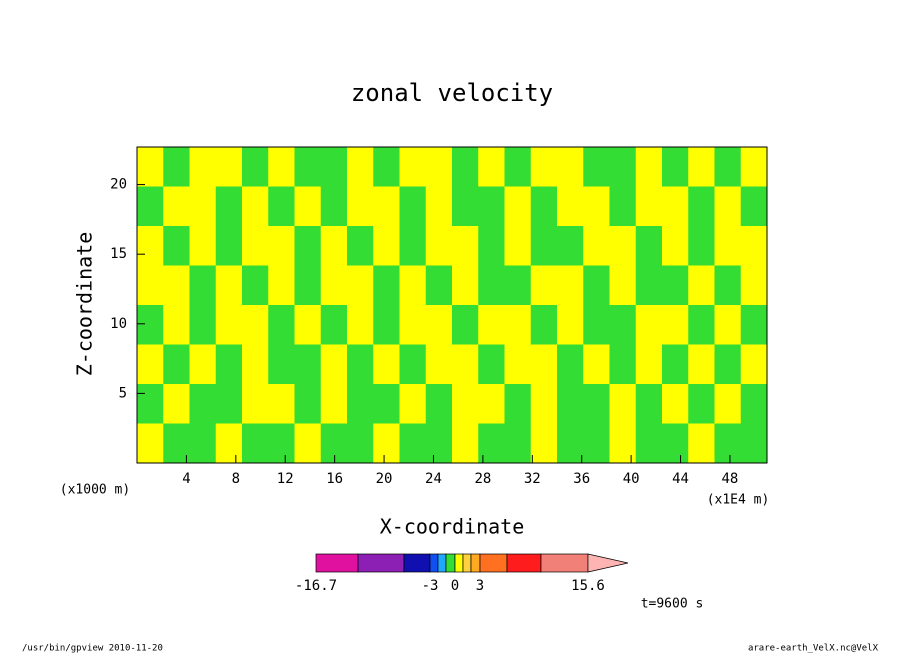 This screenshot has height=654, width=904. Describe the element at coordinates (631, 479) in the screenshot. I see `x-tick-label: 40` at that location.